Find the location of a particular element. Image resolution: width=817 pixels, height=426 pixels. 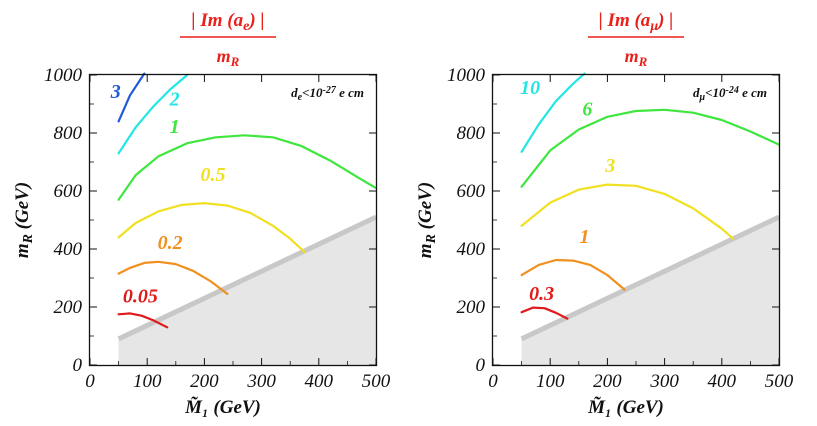

contour-label-0_2: 0.2 is located at coordinates (170, 243).